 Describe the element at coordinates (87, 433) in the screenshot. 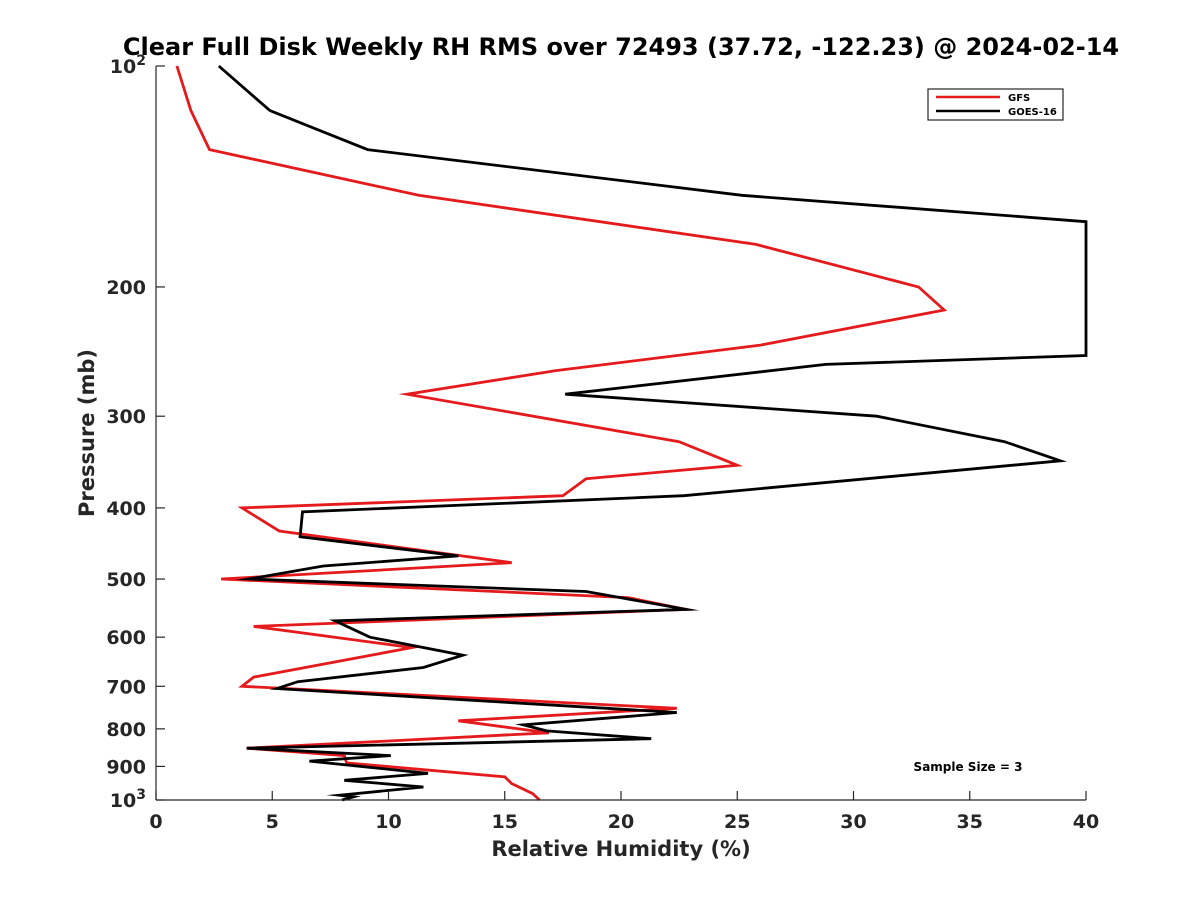

I see `y-axis-label: Pressure (mb)` at that location.